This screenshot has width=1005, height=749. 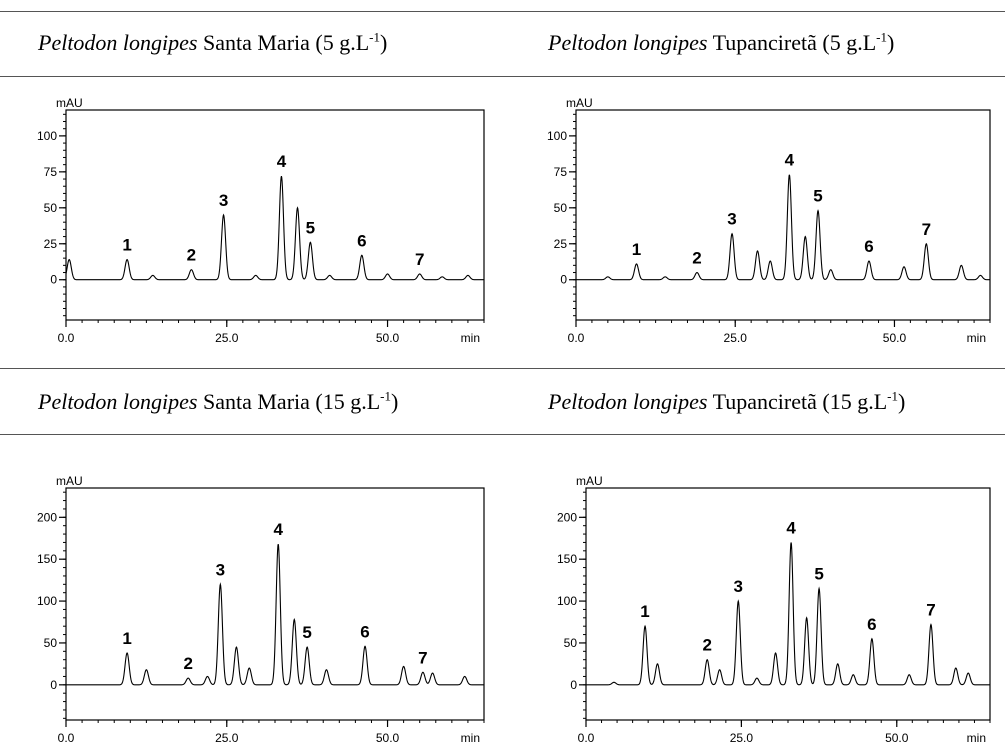 I want to click on panel-1-conc: (5 g.L, so click(x=342, y=42).